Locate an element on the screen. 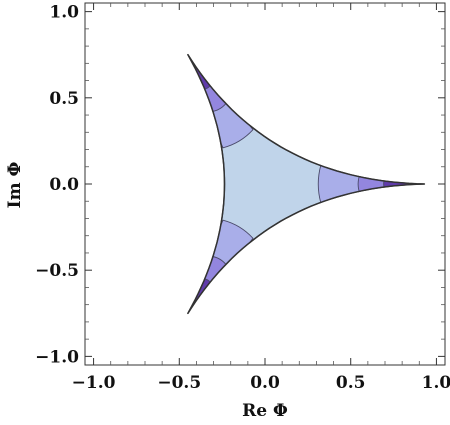  y-tick-label: 0.5 is located at coordinates (64, 99).